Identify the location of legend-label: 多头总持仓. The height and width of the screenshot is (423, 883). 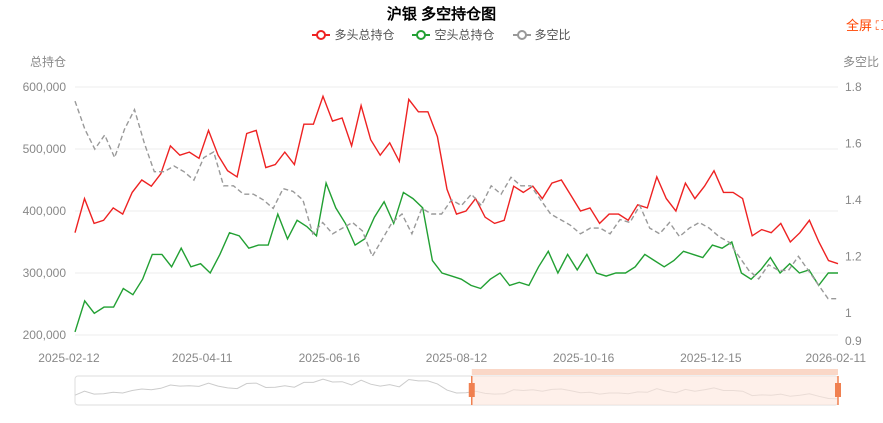
(364, 35).